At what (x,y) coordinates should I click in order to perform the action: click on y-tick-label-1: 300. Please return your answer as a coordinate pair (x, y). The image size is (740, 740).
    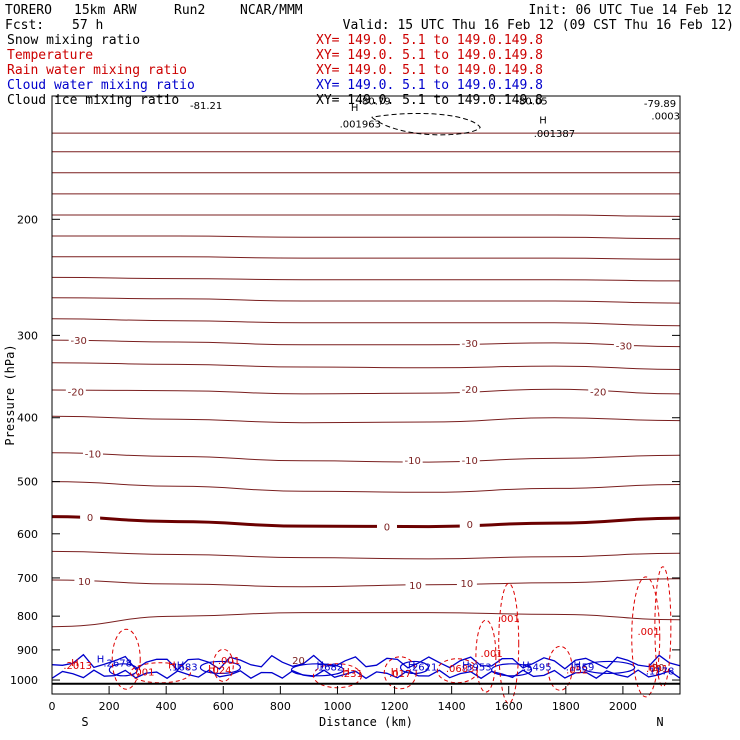
    Looking at the image, I should click on (27, 335).